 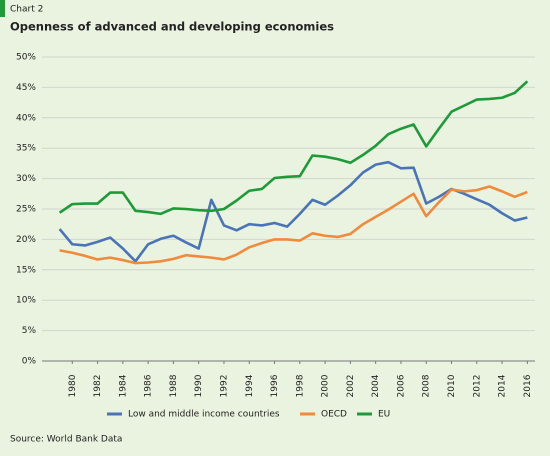 What do you see at coordinates (384, 415) in the screenshot?
I see `legend-label: EU` at bounding box center [384, 415].